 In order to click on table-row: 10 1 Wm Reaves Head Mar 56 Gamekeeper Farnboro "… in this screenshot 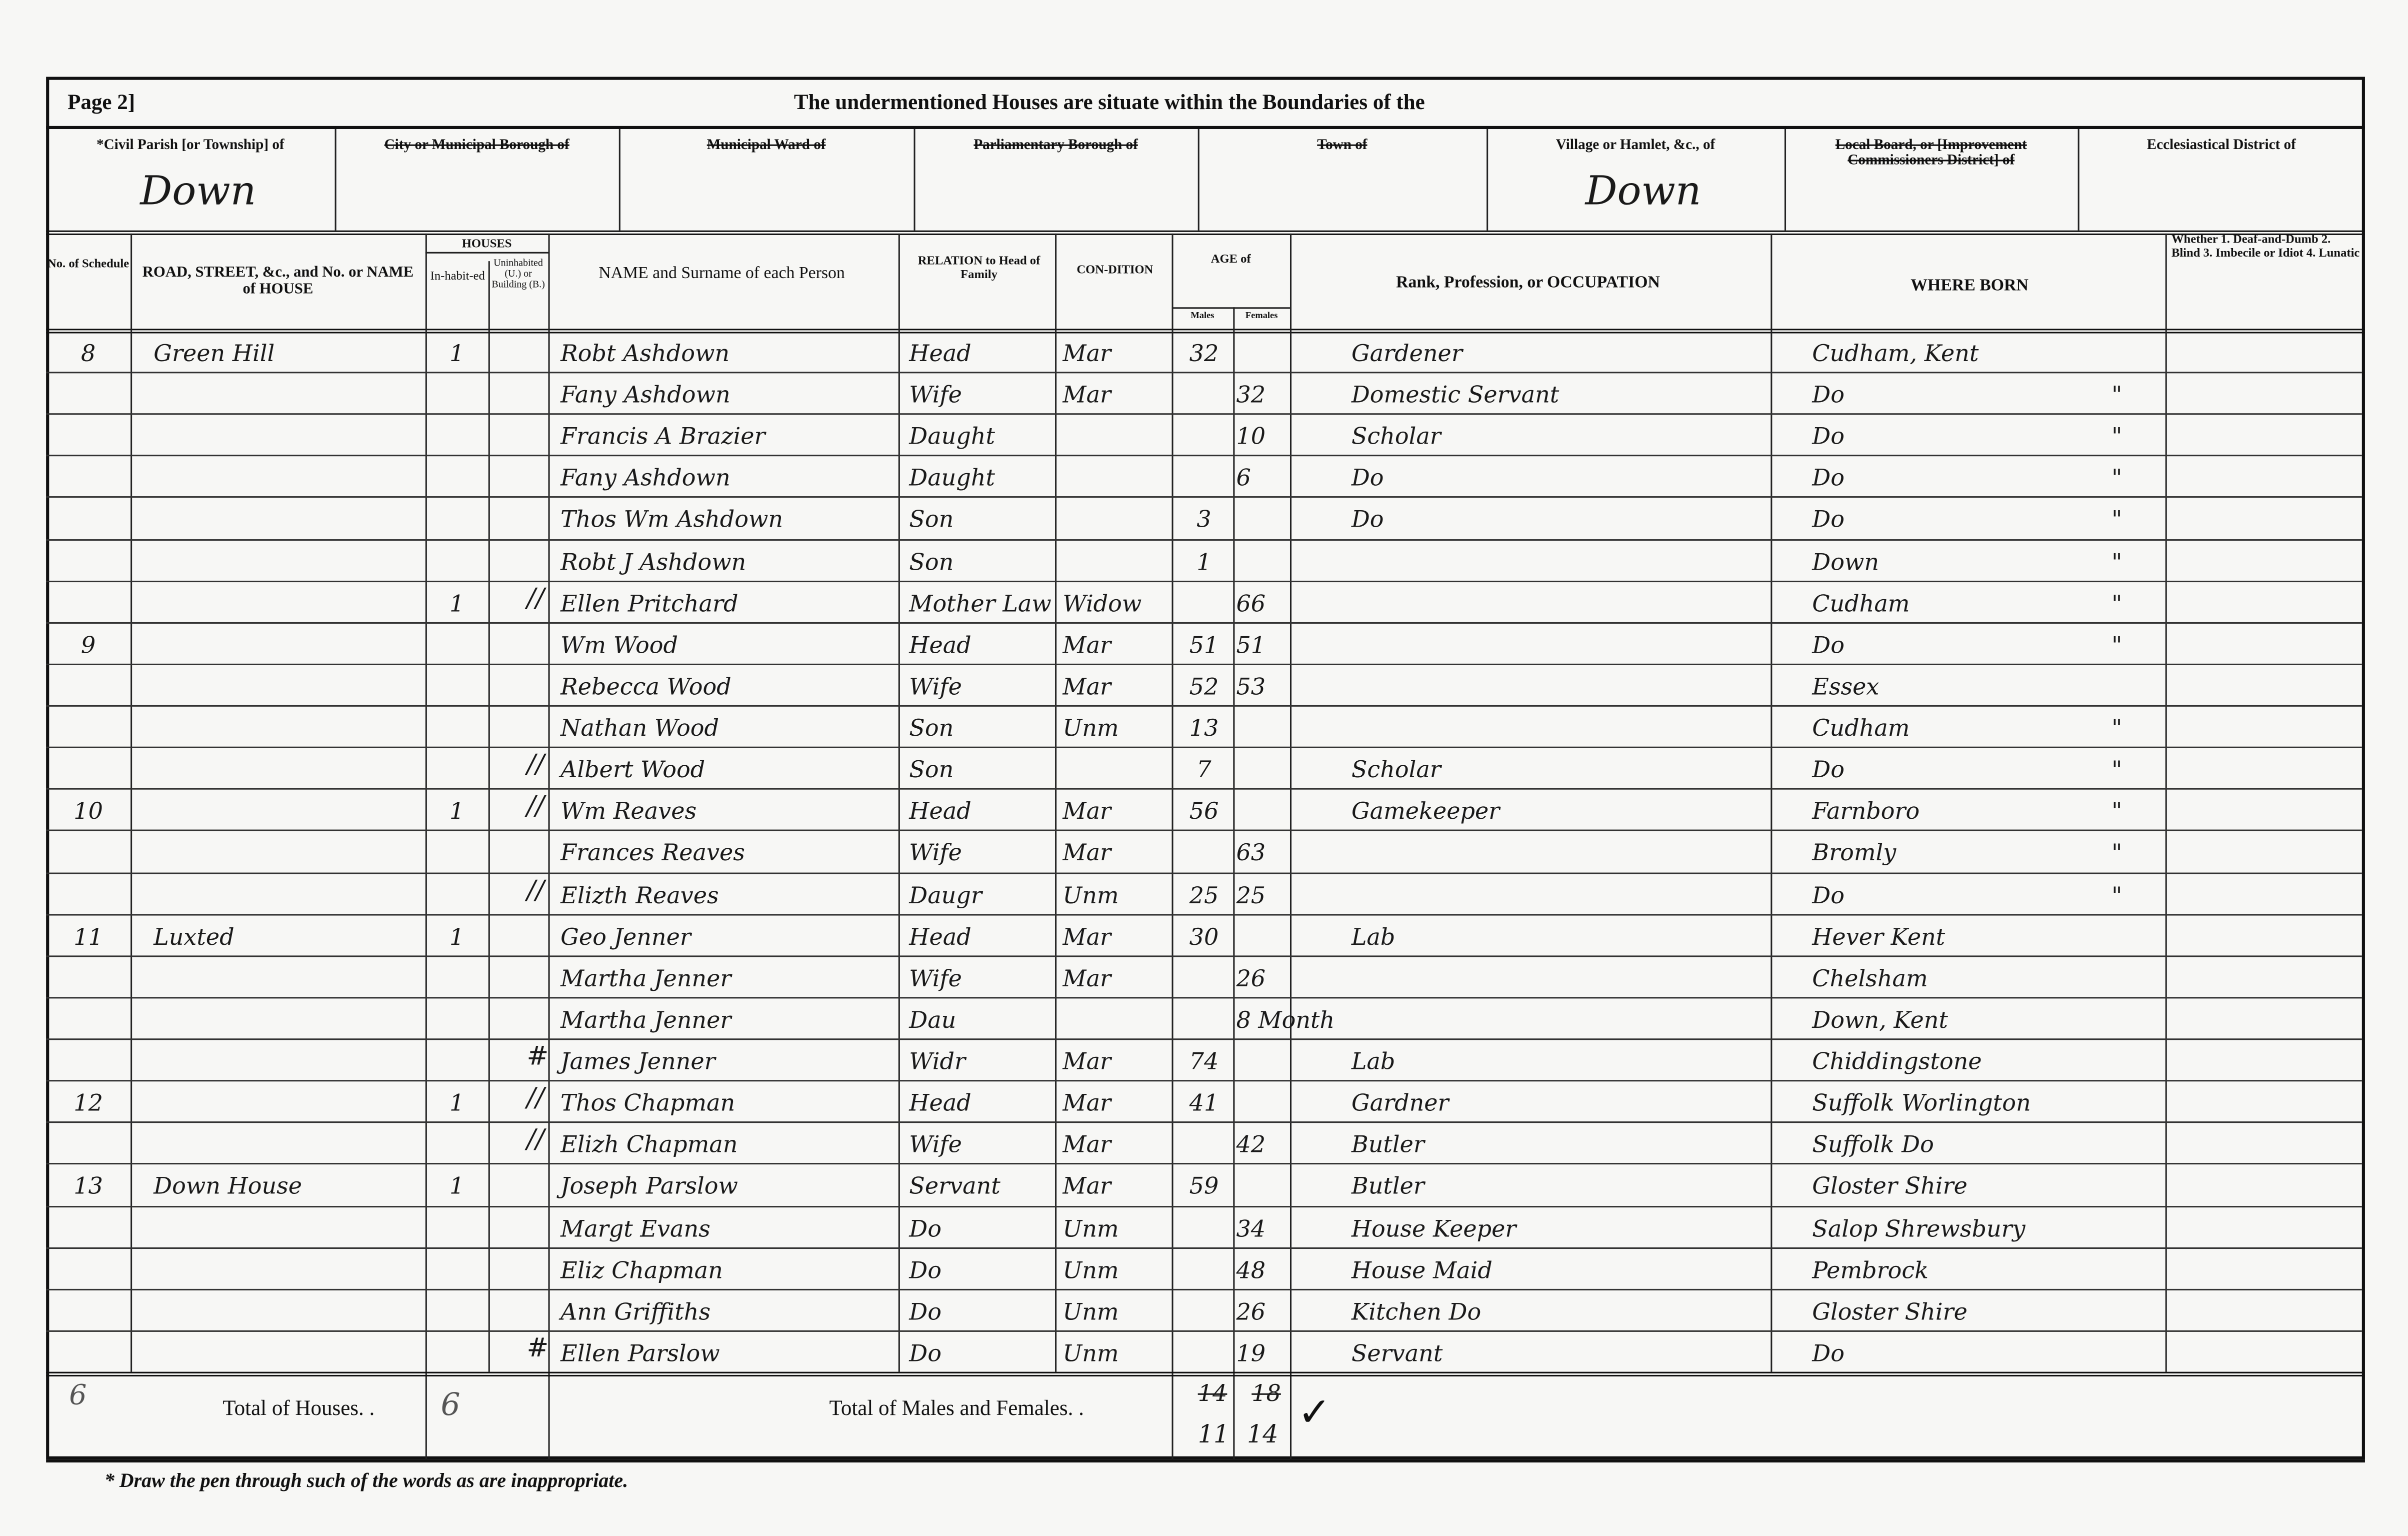, I will do `click(1204, 809)`.